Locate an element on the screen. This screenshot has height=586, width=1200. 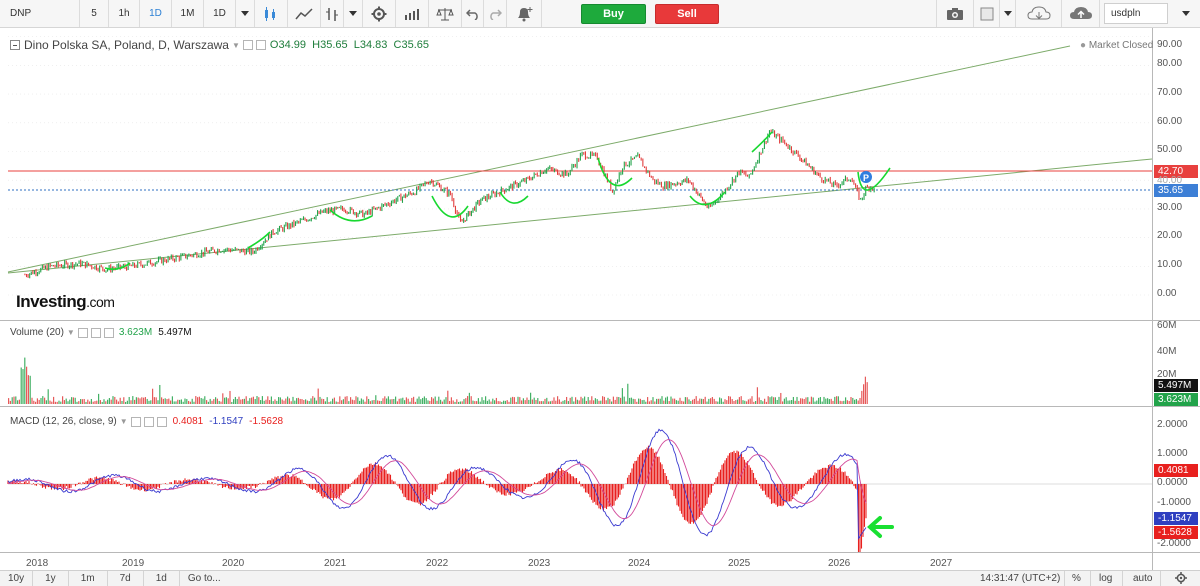
logo-suffix: .com is located at coordinates (100, 302).